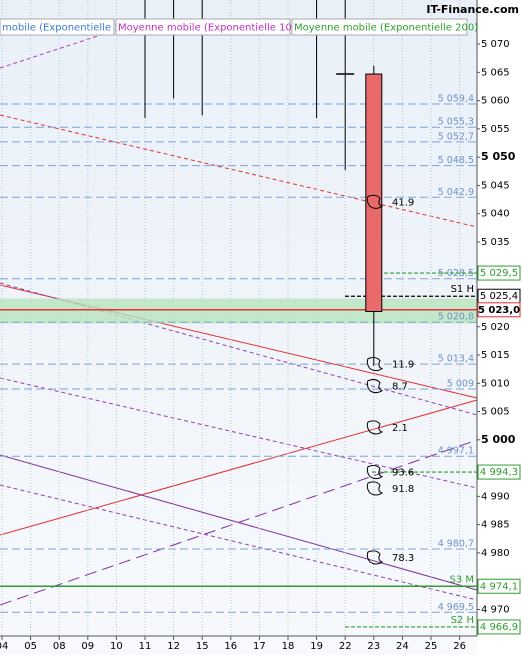 The height and width of the screenshot is (659, 522). I want to click on marker-name: S2 H, so click(462, 620).